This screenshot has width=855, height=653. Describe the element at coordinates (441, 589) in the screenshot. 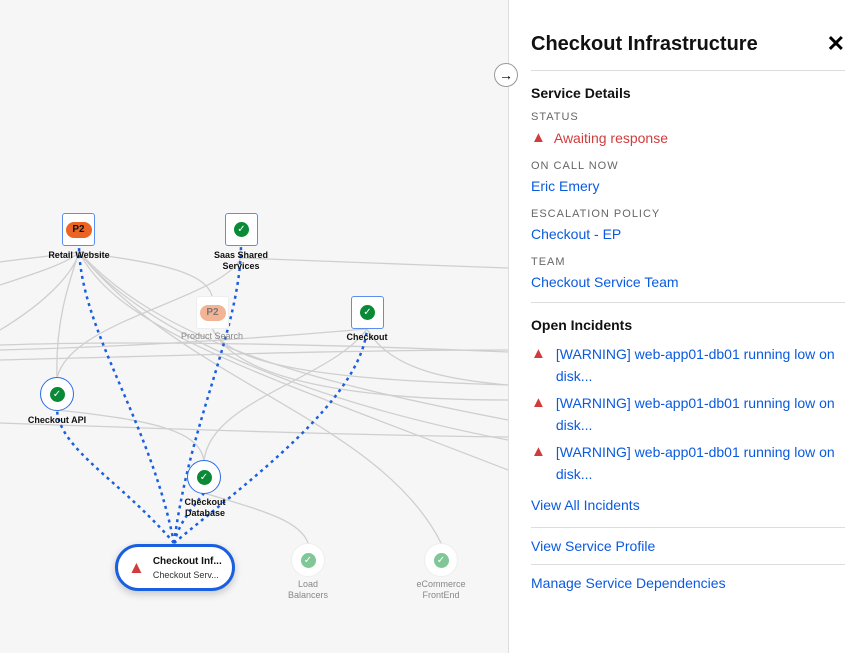

I see `node-label: eCommerce FrontEnd` at that location.